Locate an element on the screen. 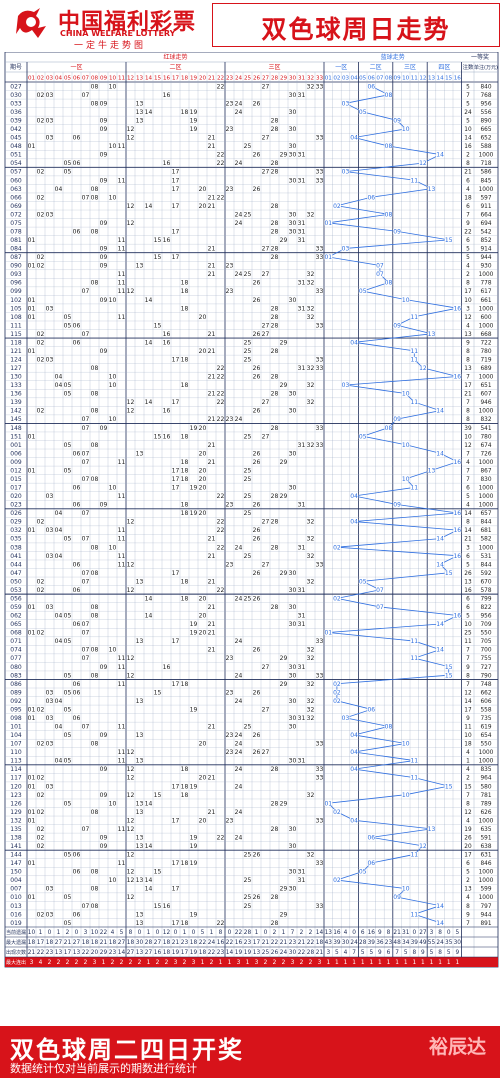 Image resolution: width=500 pixels, height=1078 pixels. stat-red-value: 24 is located at coordinates (284, 953).